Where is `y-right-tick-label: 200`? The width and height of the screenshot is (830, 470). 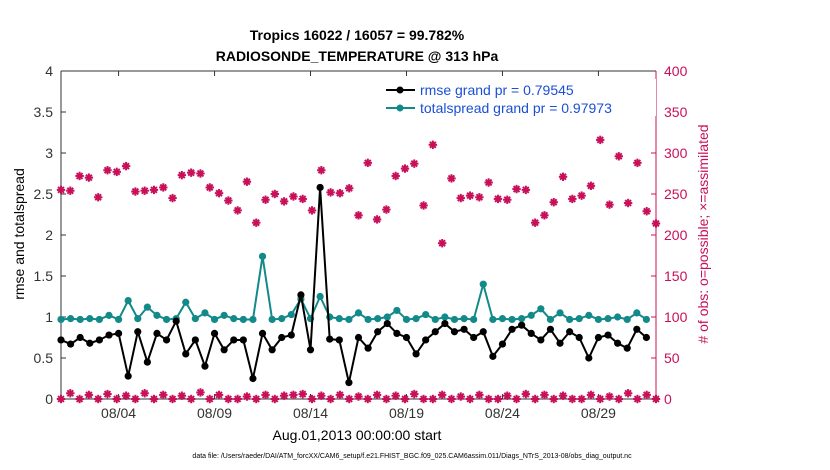 y-right-tick-label: 200 is located at coordinates (676, 235).